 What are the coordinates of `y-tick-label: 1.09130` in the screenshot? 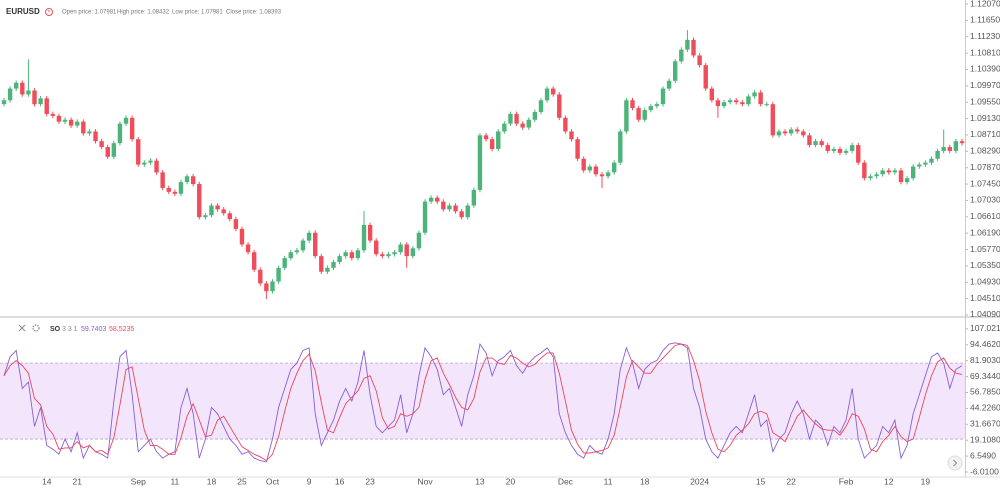 It's located at (985, 118).